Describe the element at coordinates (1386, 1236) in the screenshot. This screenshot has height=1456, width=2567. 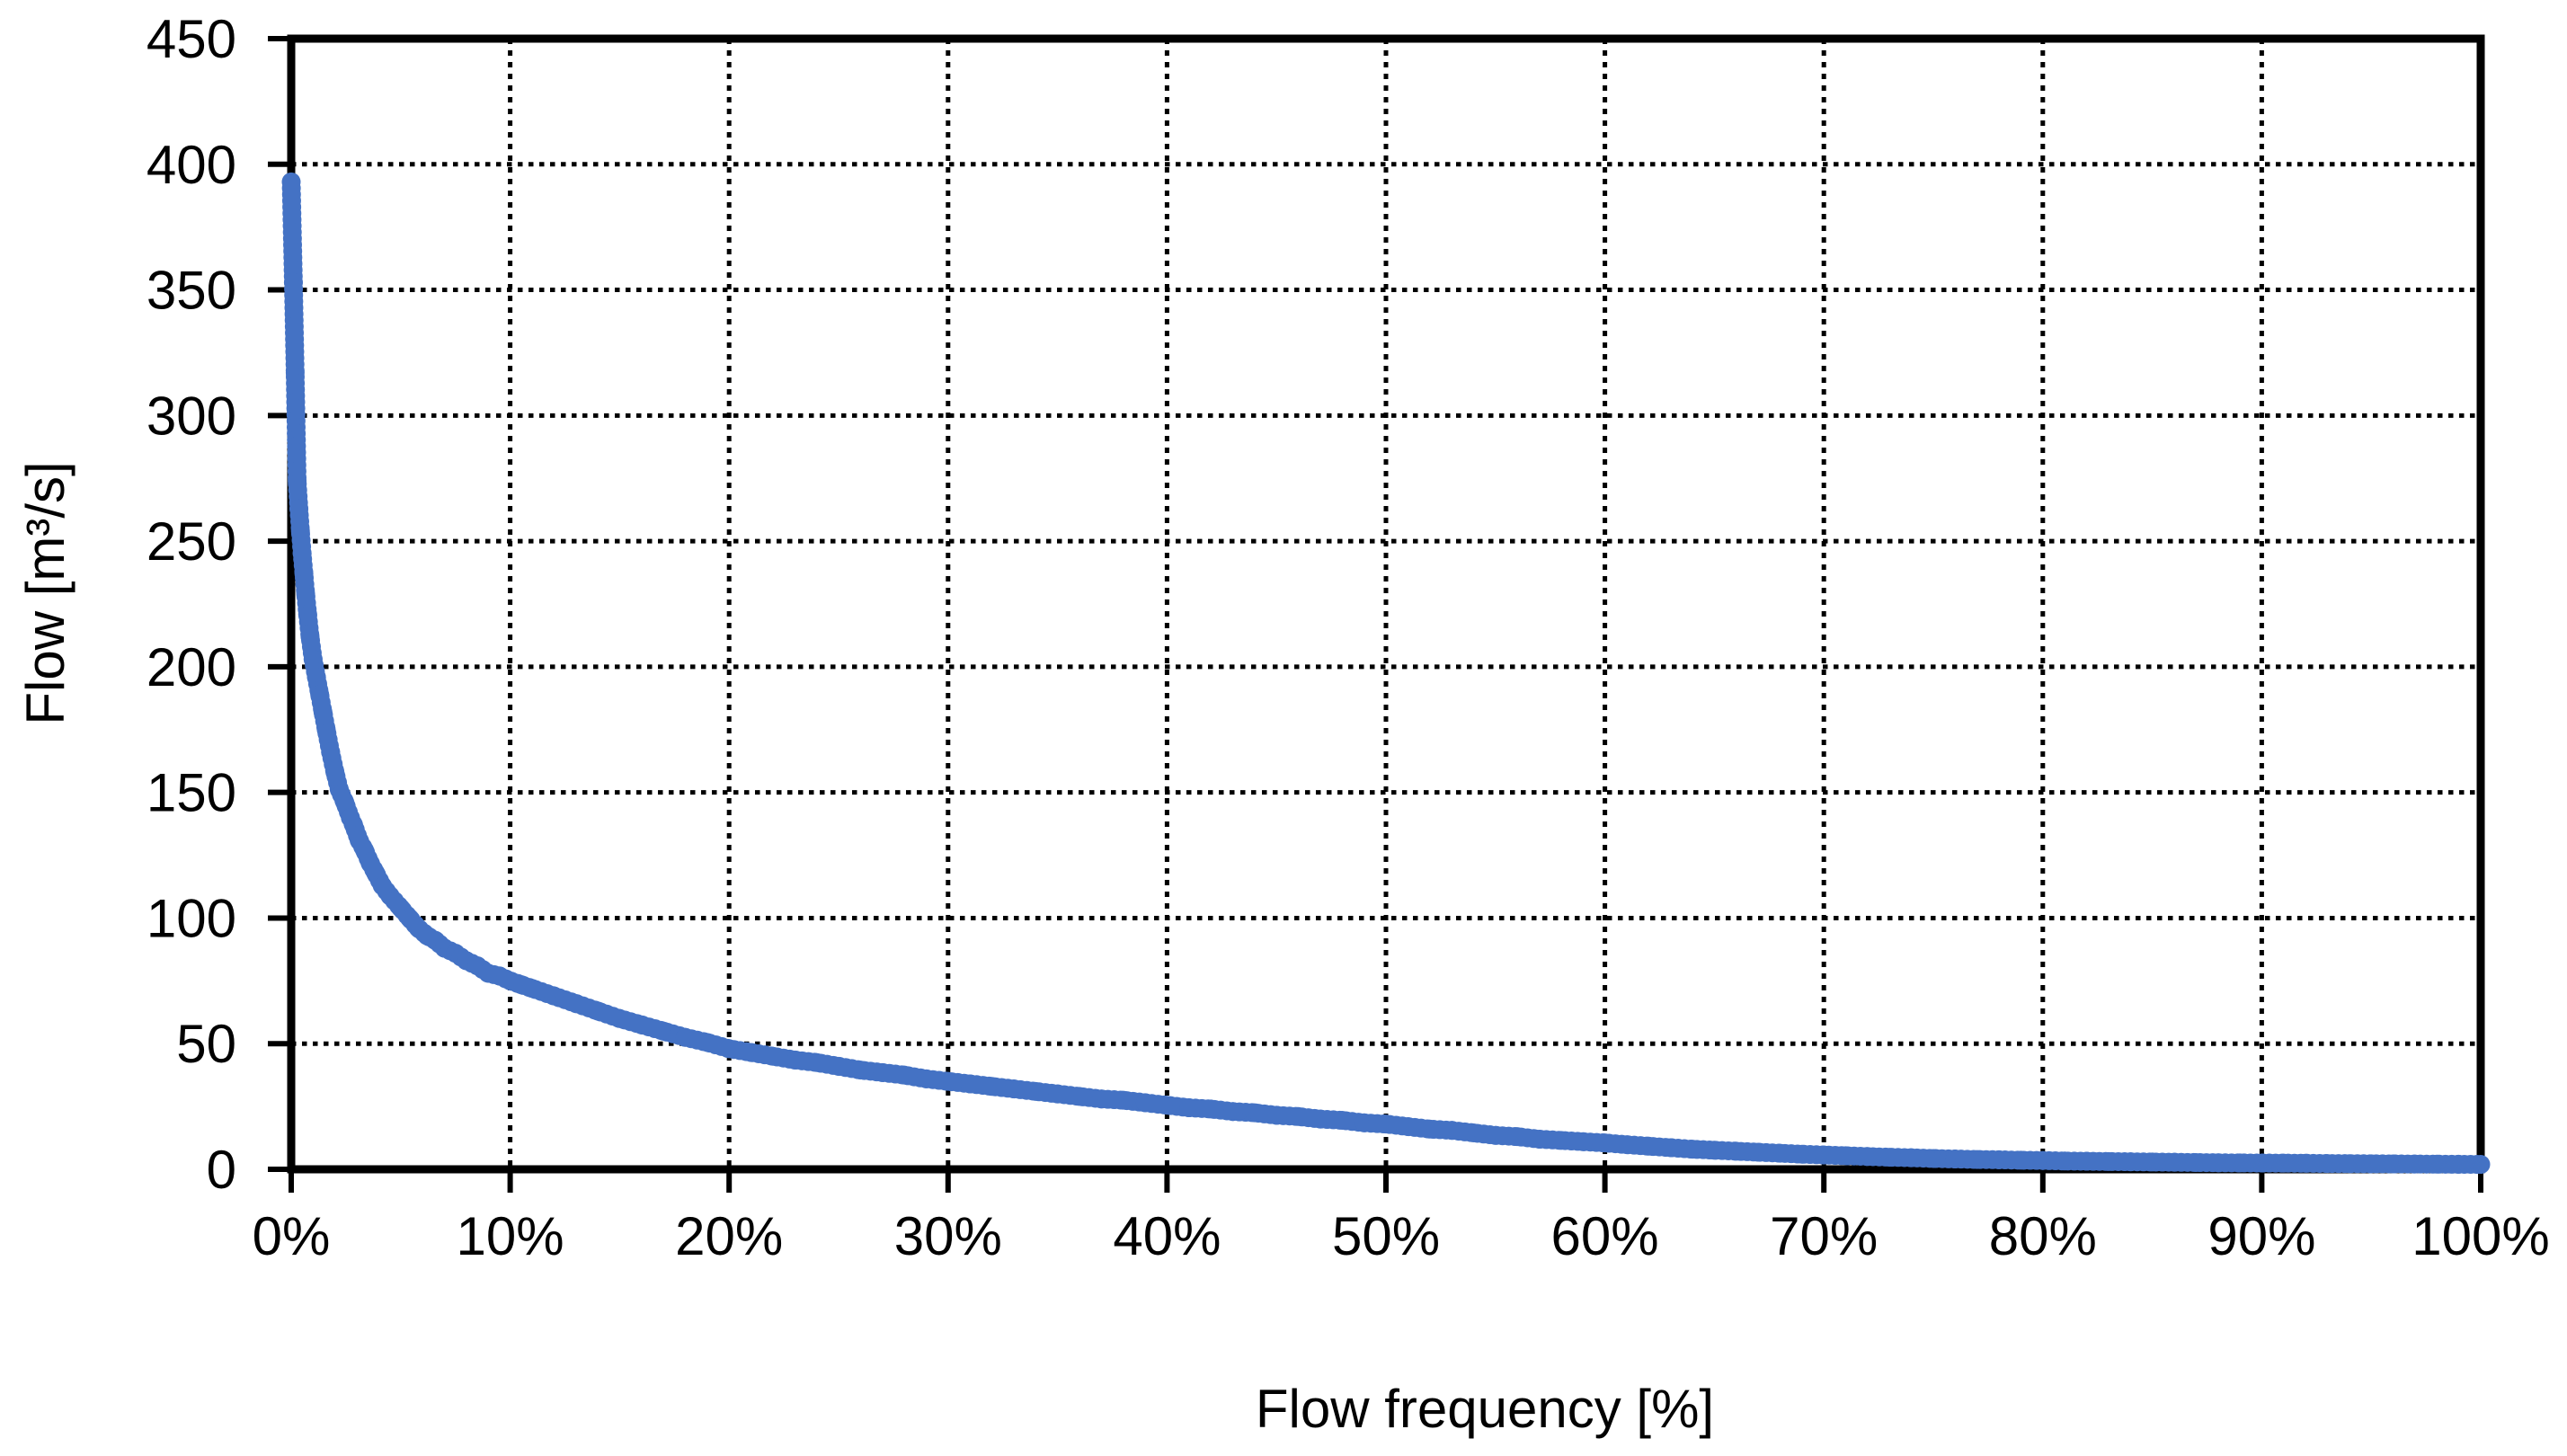
I see `x-tick-label: 50%` at that location.